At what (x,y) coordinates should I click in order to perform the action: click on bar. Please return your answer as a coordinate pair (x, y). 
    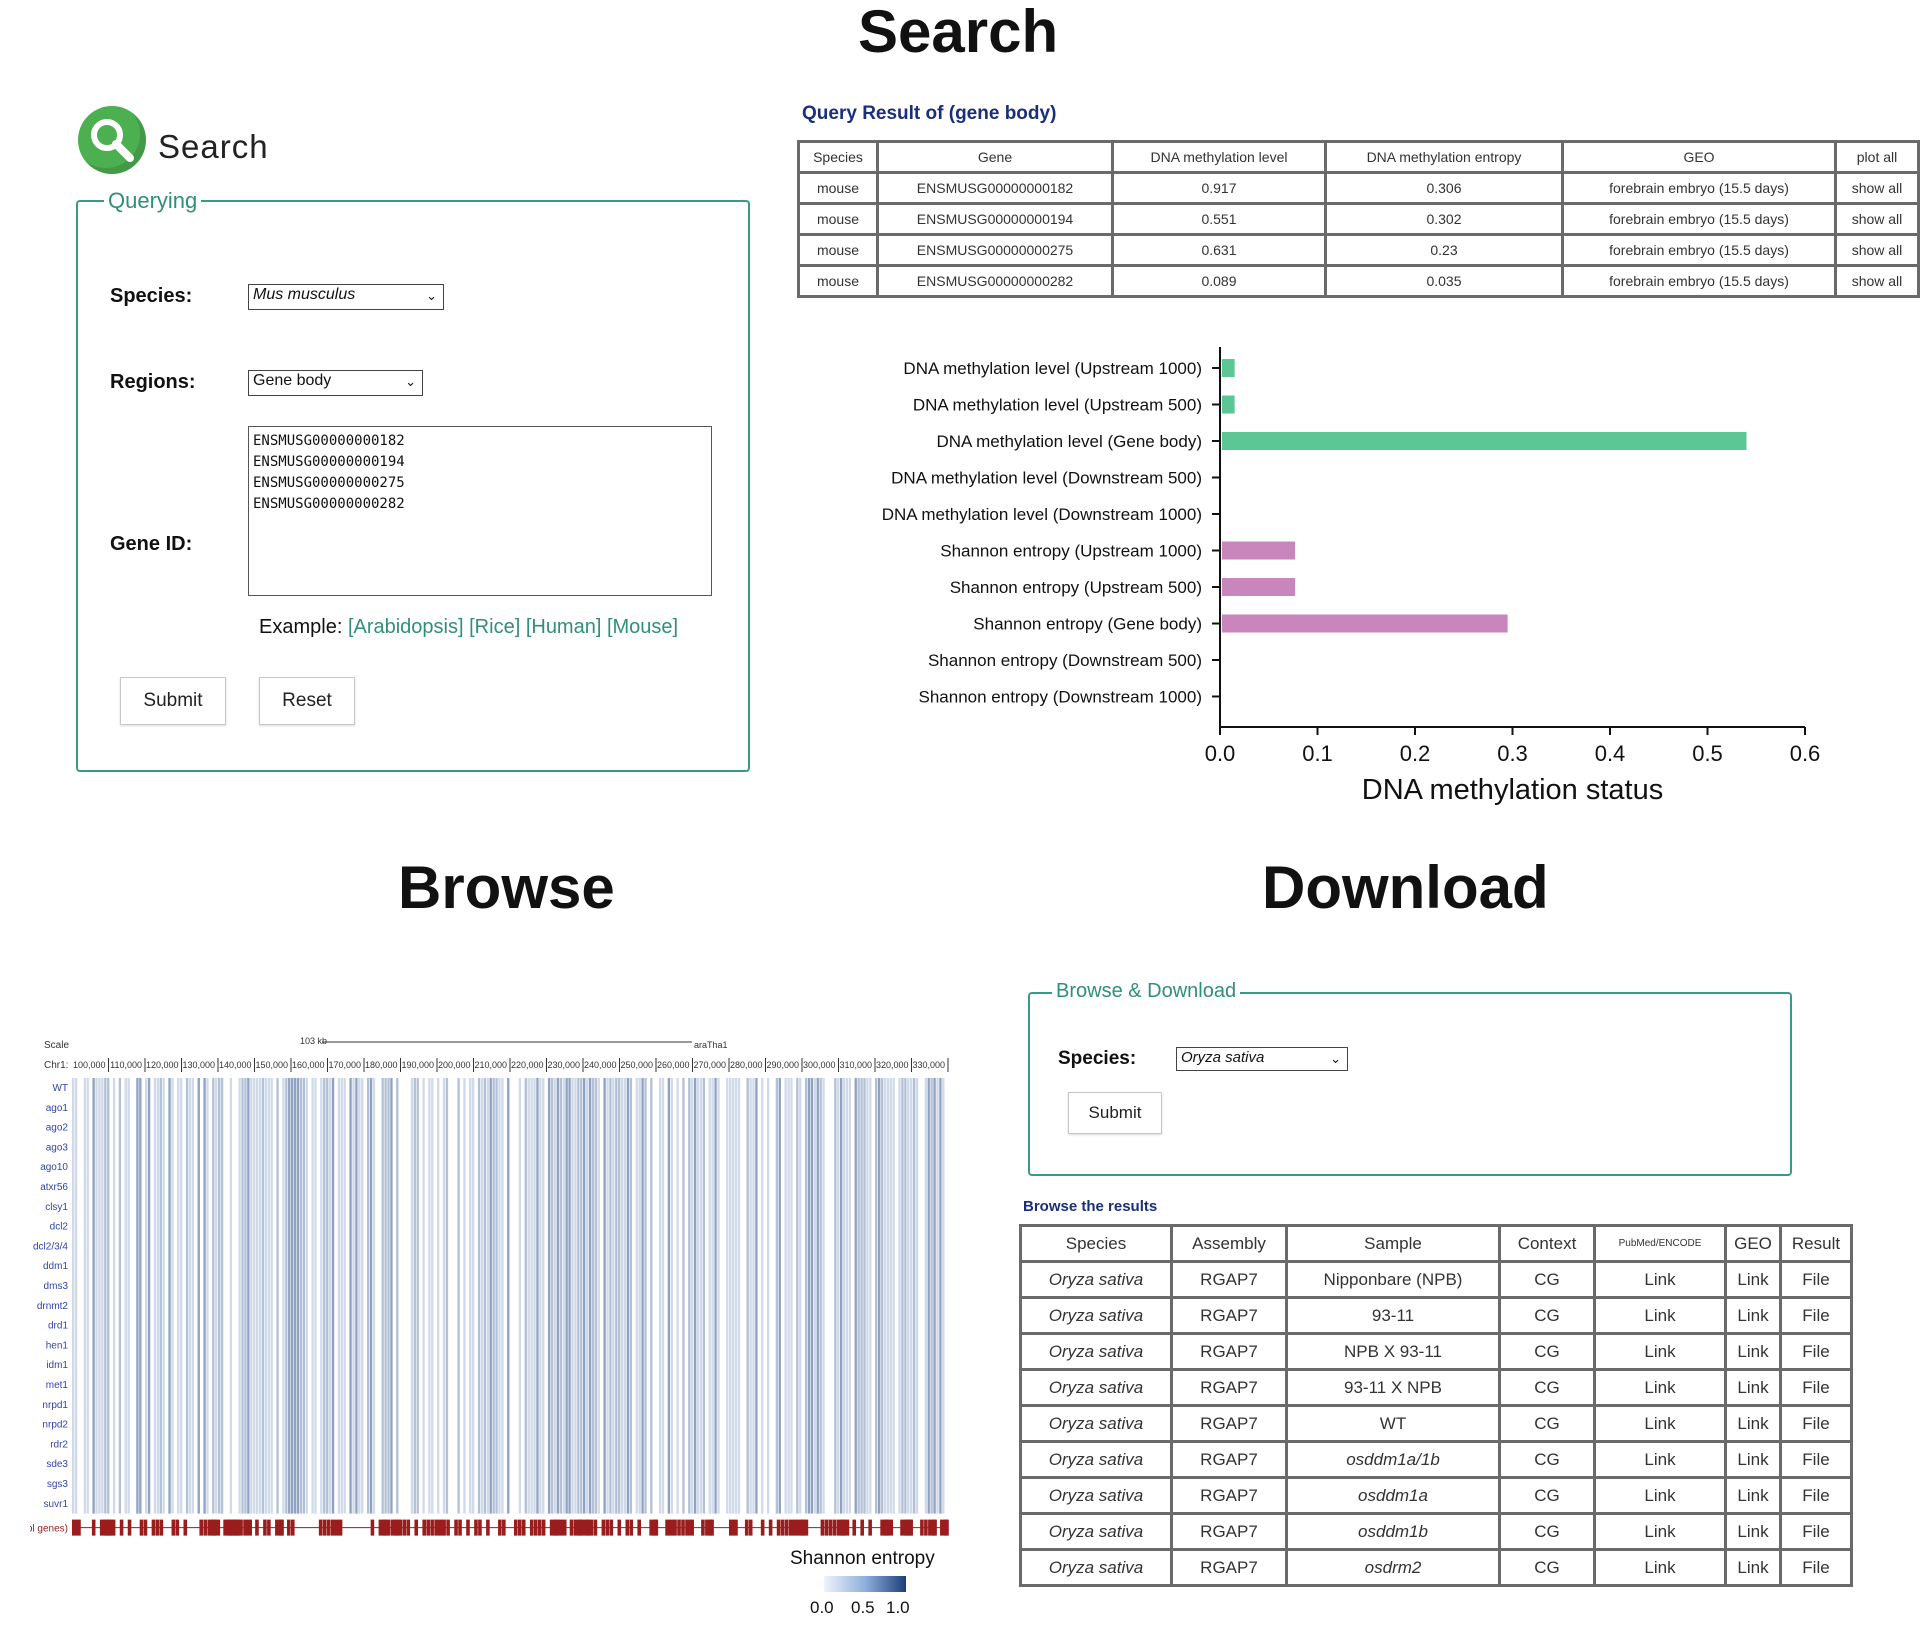
    Looking at the image, I should click on (1228, 368).